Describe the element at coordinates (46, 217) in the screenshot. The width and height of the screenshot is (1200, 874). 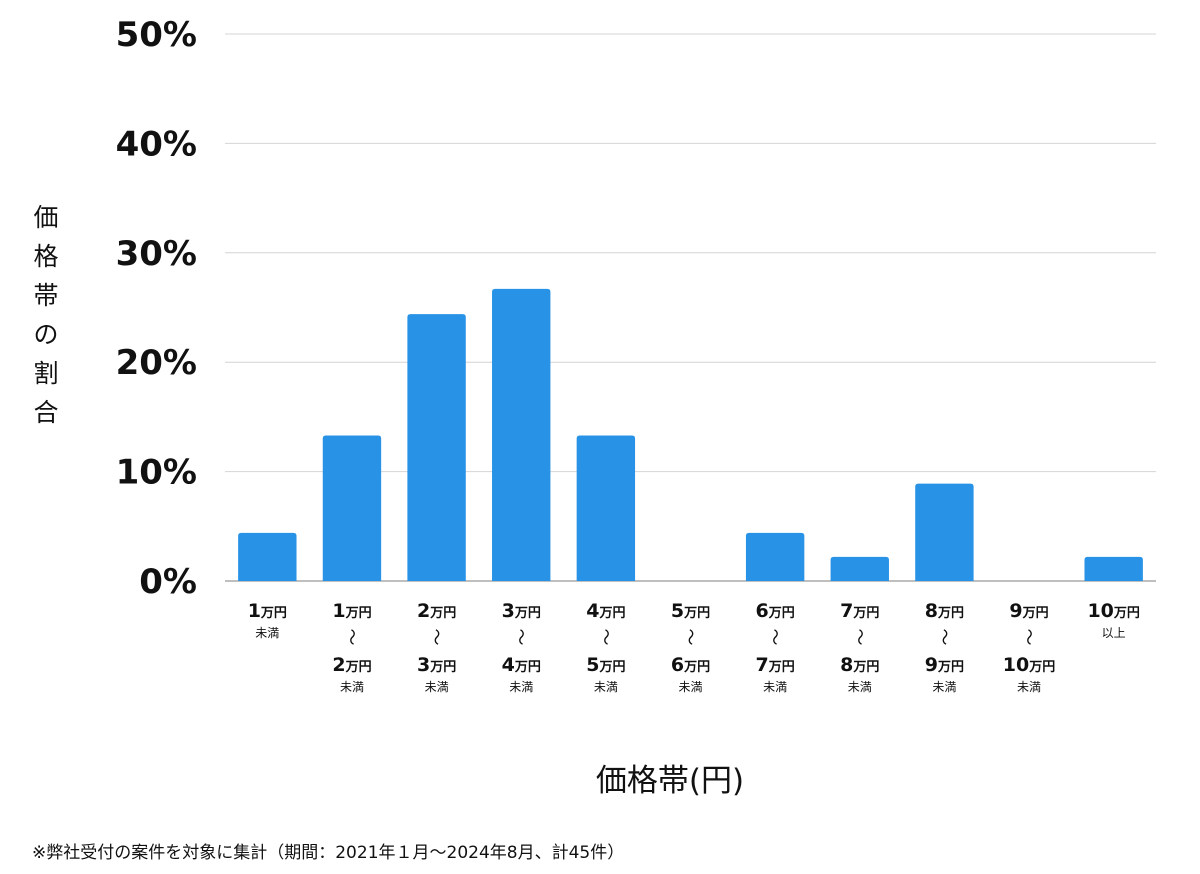
I see `y-axis-label-char: 価` at that location.